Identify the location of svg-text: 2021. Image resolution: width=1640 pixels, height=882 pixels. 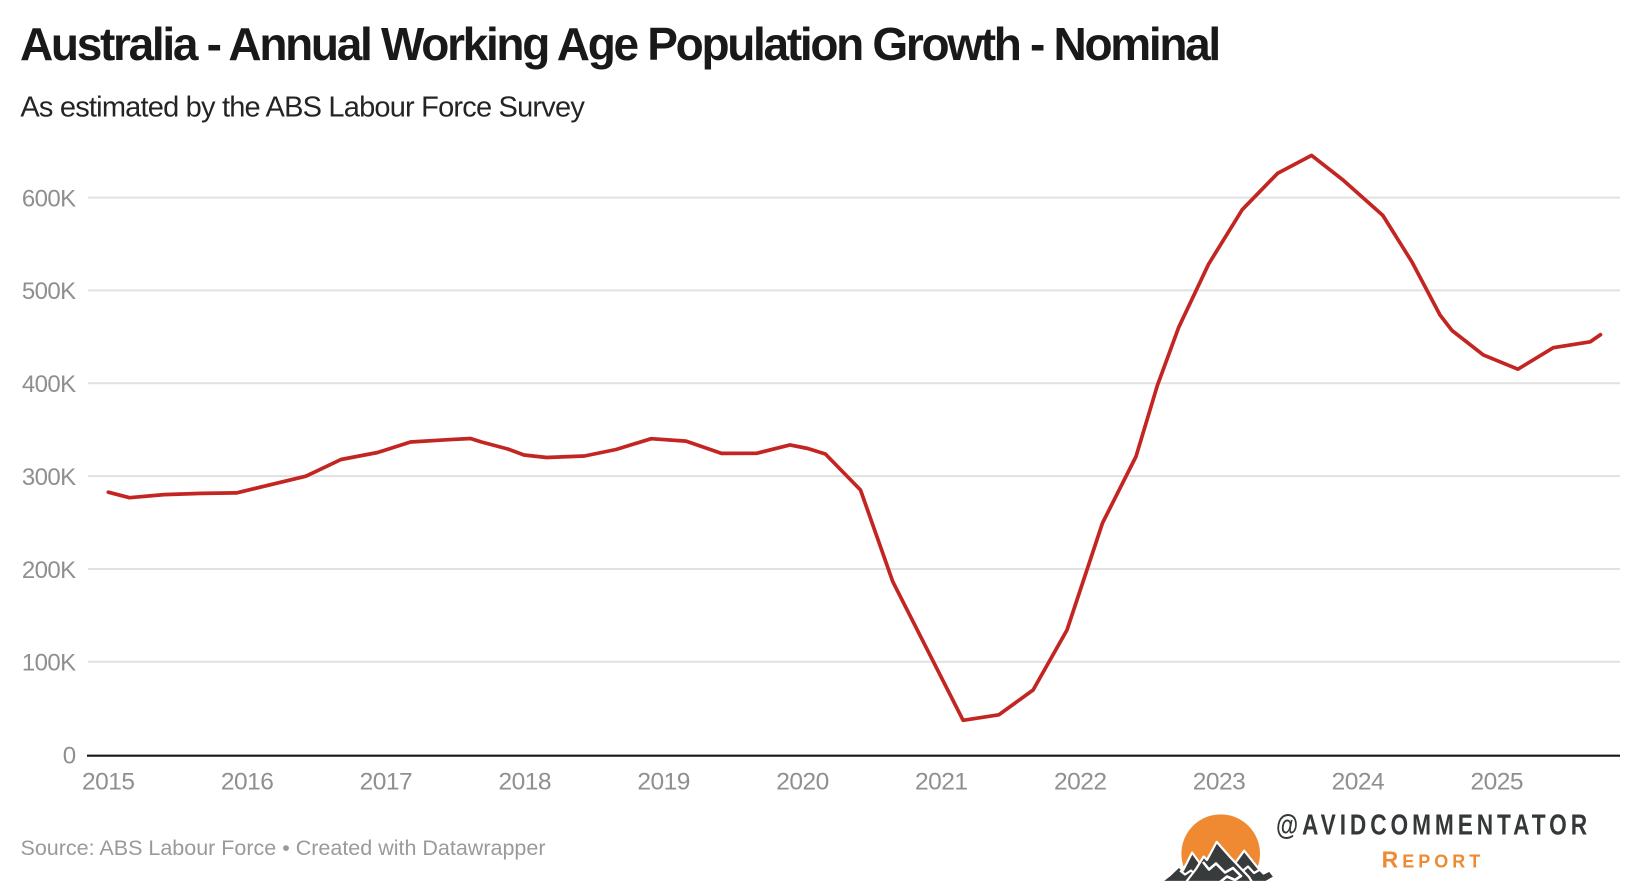
(941, 782).